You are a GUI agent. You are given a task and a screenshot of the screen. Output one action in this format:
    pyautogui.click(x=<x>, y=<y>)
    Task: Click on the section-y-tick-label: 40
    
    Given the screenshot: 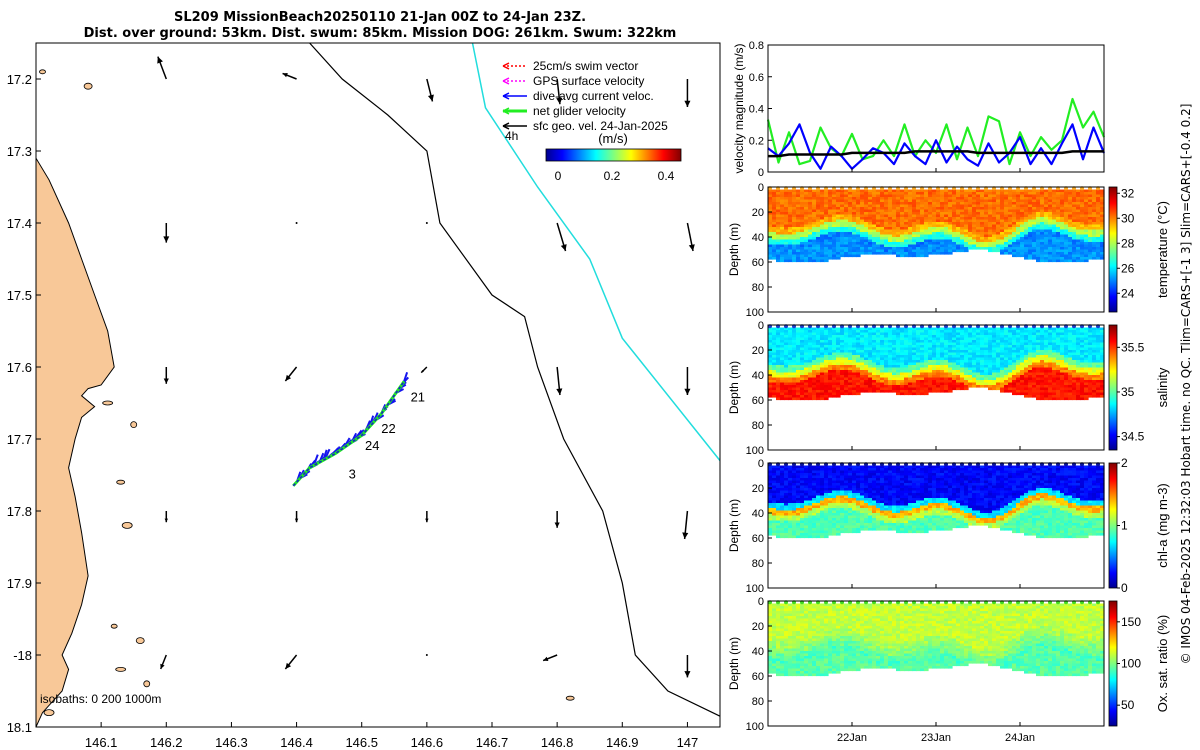 What is the action you would take?
    pyautogui.click(x=758, y=238)
    